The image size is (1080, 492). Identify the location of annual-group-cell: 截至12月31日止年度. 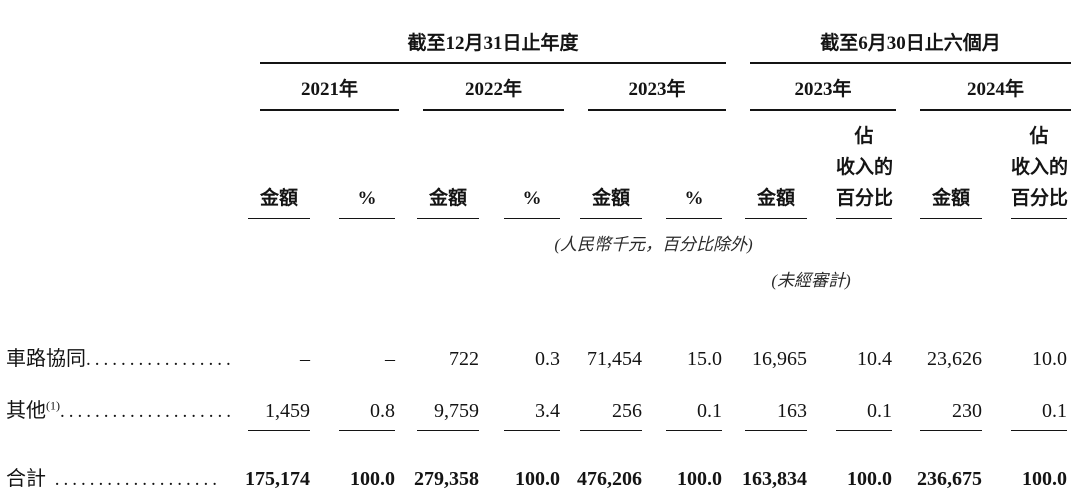
(481, 34).